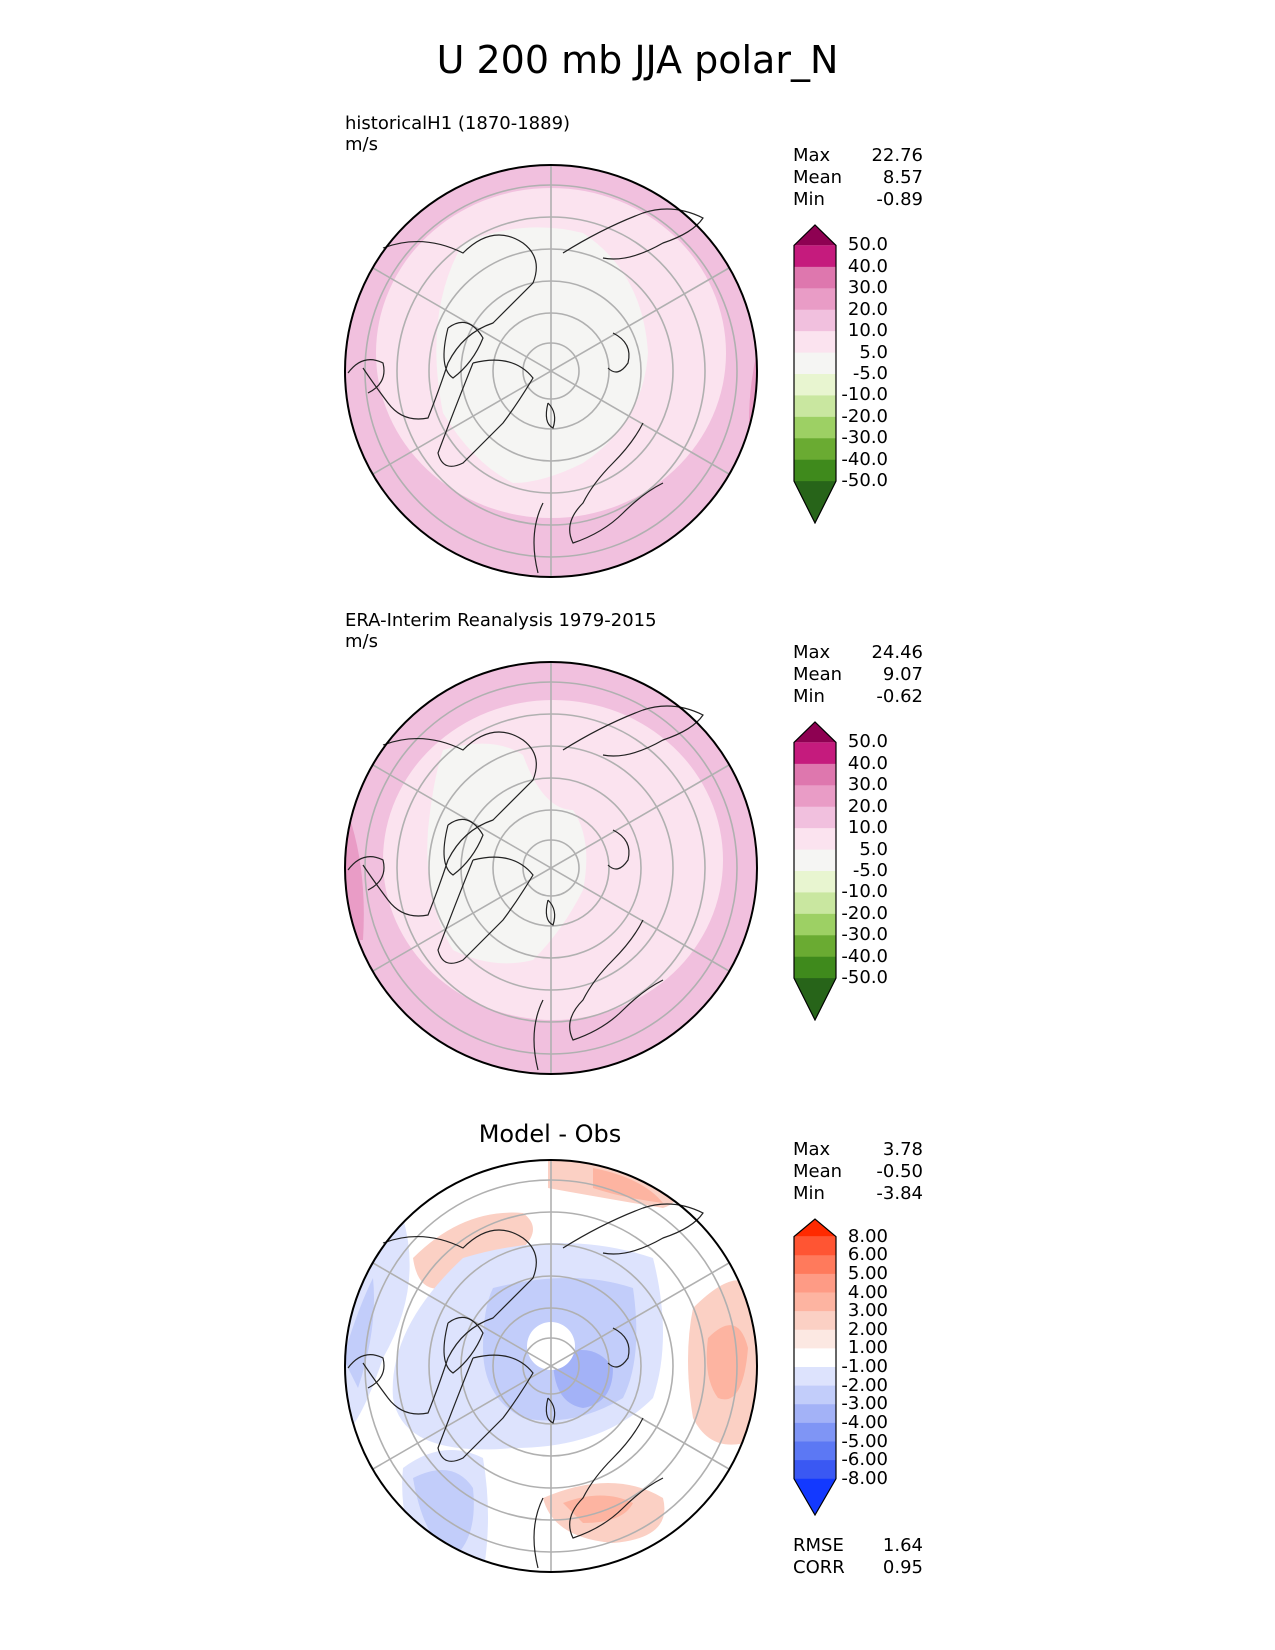 This screenshot has height=1650, width=1275. What do you see at coordinates (815, 1228) in the screenshot?
I see `panel3-colorbar-upper-extend` at bounding box center [815, 1228].